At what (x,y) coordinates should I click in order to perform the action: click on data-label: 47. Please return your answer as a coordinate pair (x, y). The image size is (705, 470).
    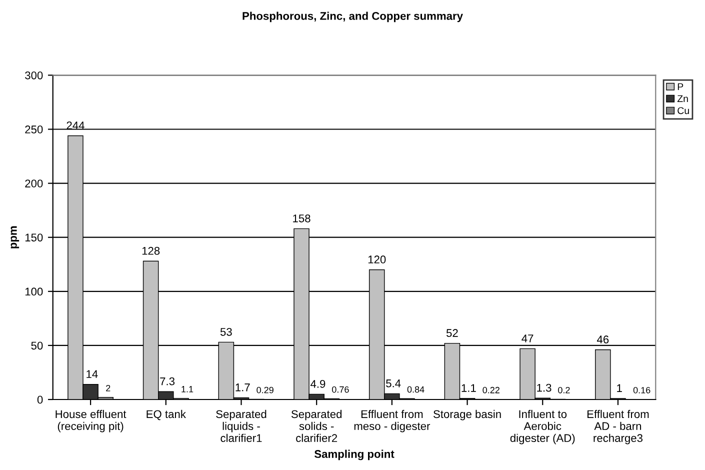
    Looking at the image, I should click on (528, 338).